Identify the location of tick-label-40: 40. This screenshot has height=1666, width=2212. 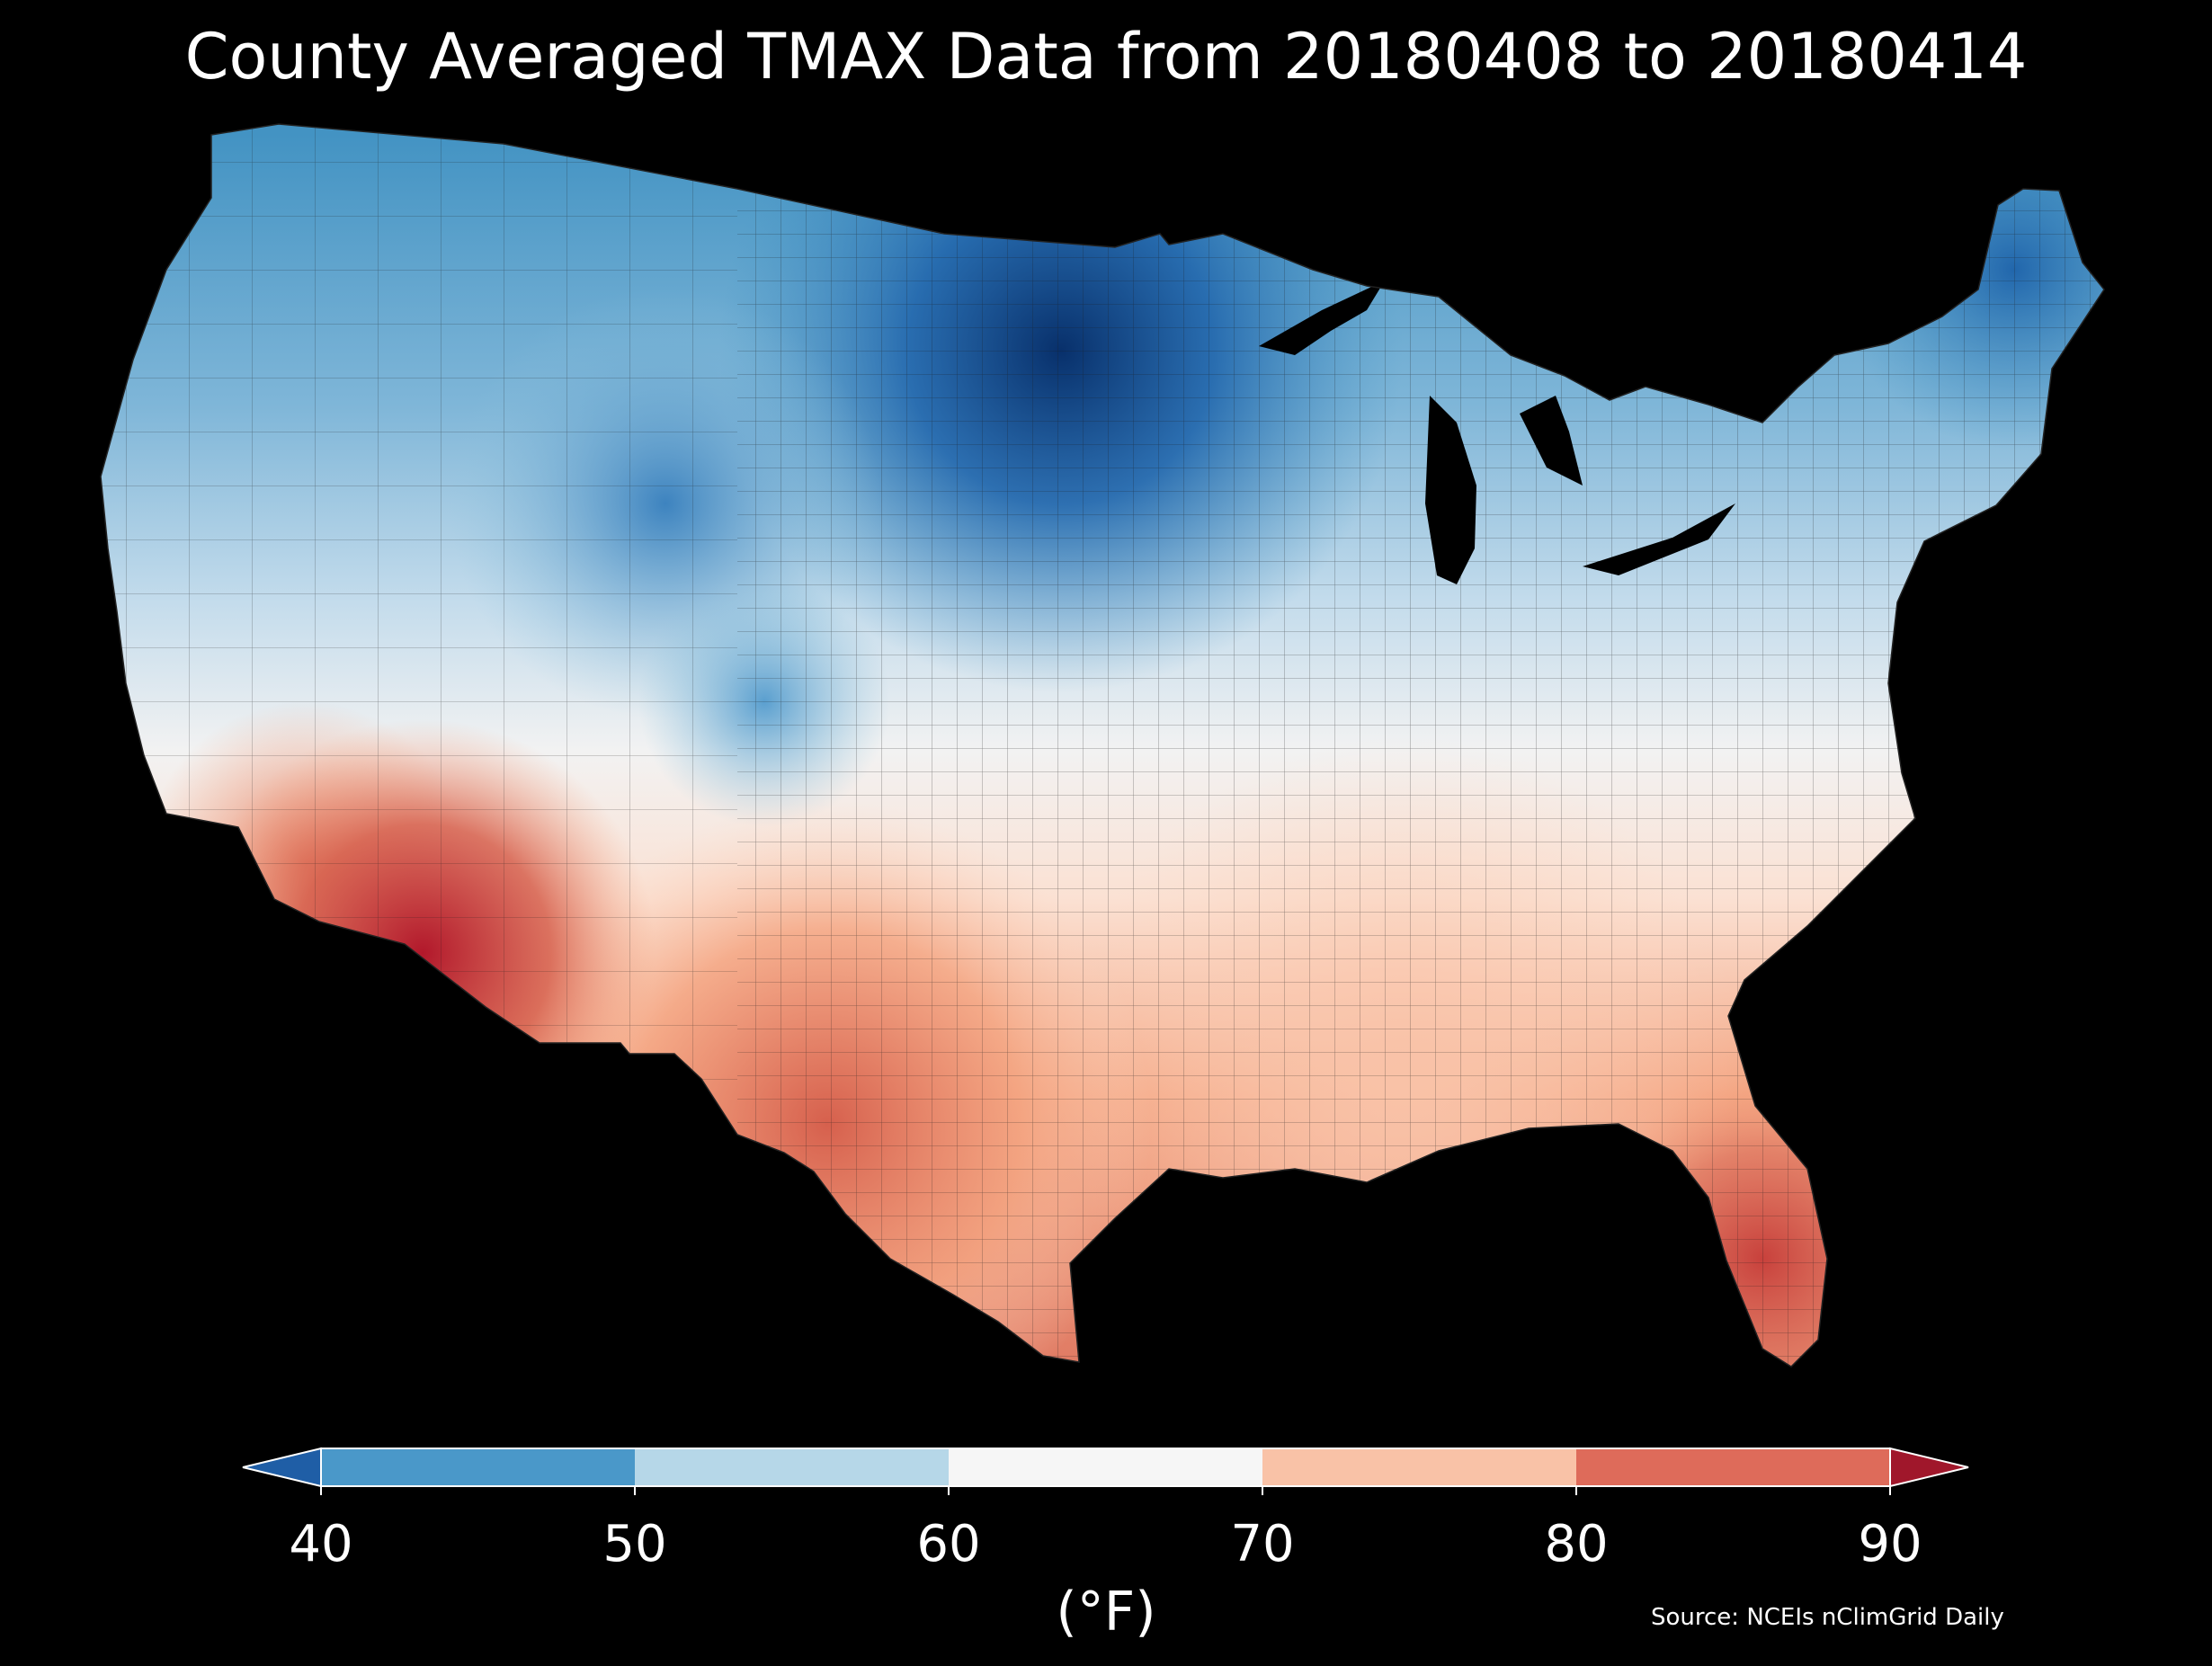
(321, 1544).